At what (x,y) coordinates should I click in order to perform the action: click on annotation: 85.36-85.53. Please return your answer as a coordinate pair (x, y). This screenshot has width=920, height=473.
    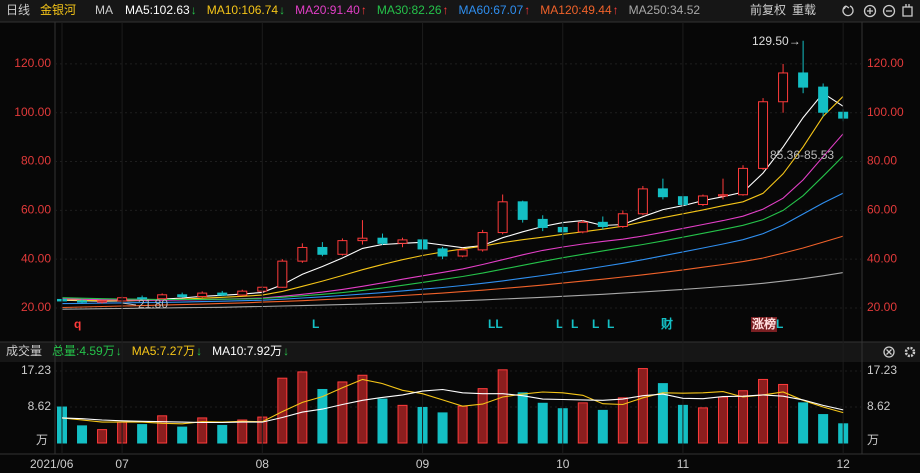
    Looking at the image, I should click on (802, 155).